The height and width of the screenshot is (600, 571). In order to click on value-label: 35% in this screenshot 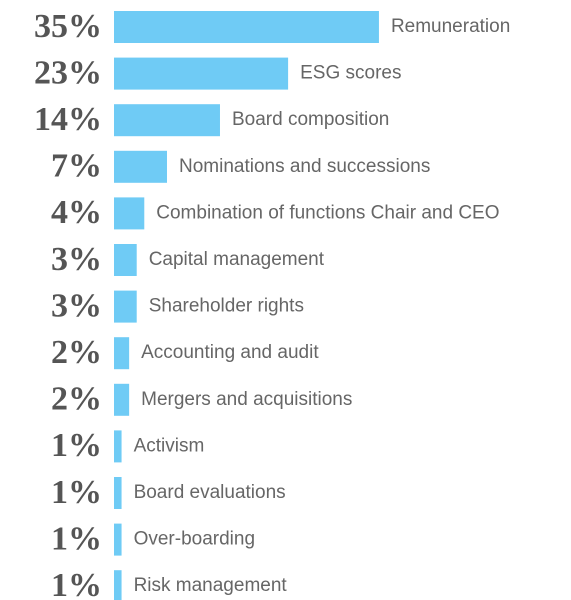, I will do `click(68, 26)`.